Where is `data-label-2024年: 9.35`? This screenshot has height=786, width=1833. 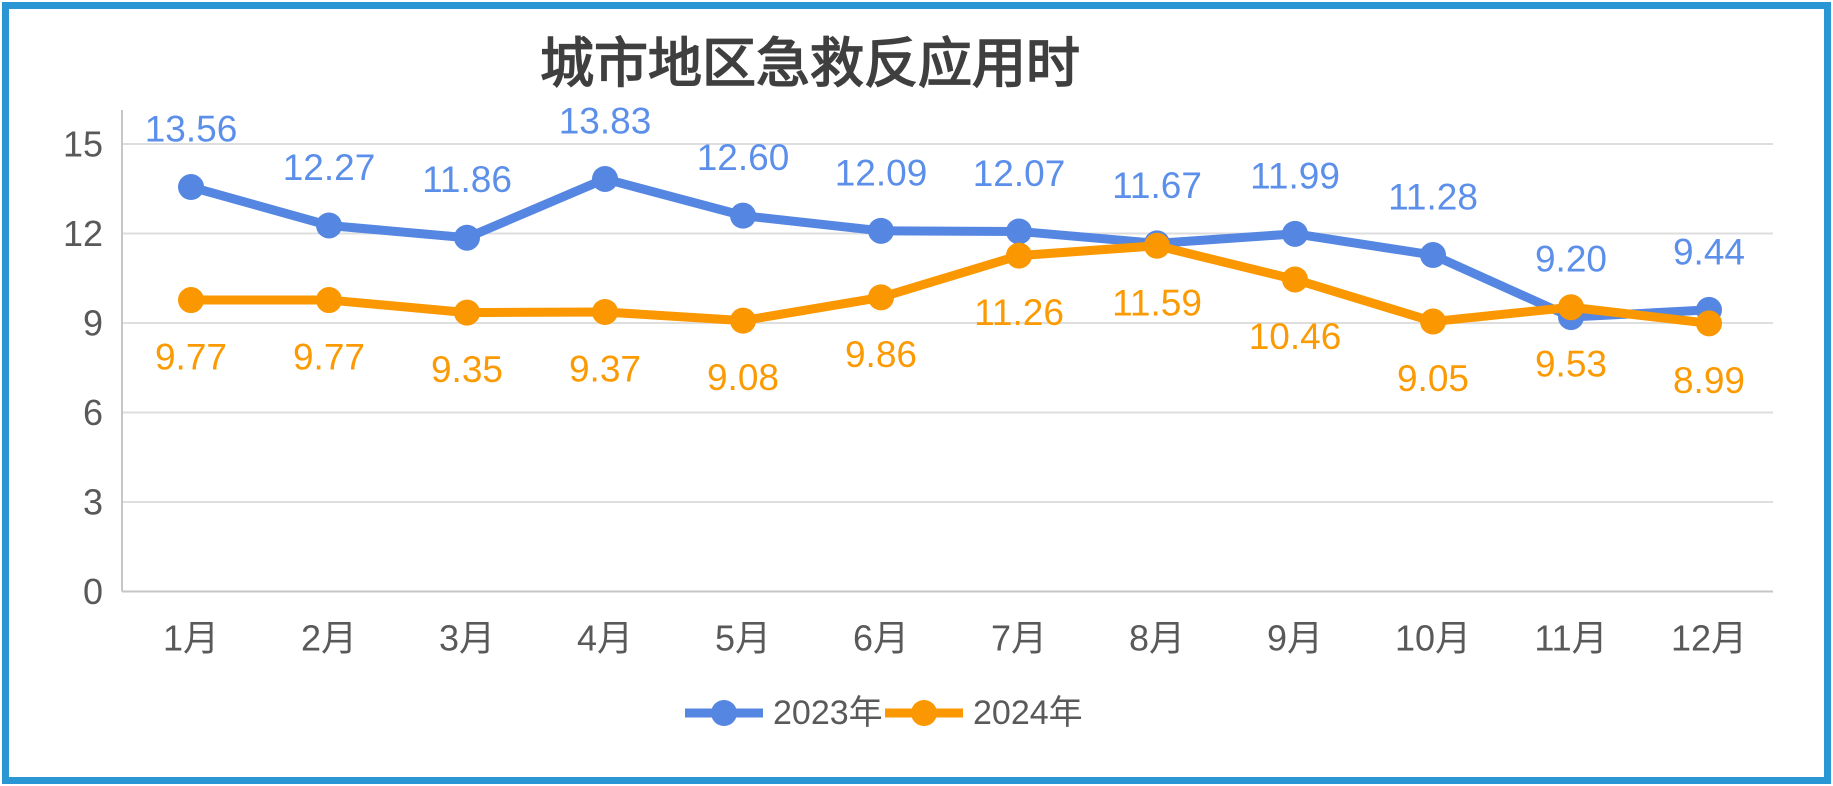 data-label-2024年: 9.35 is located at coordinates (467, 369).